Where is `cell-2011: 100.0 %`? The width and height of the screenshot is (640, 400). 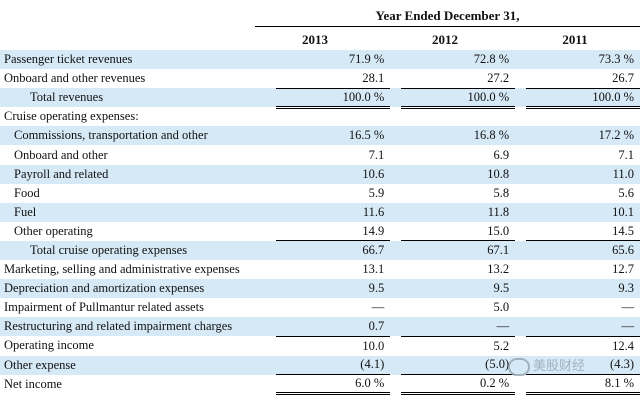
cell-2011: 100.0 % is located at coordinates (582, 98).